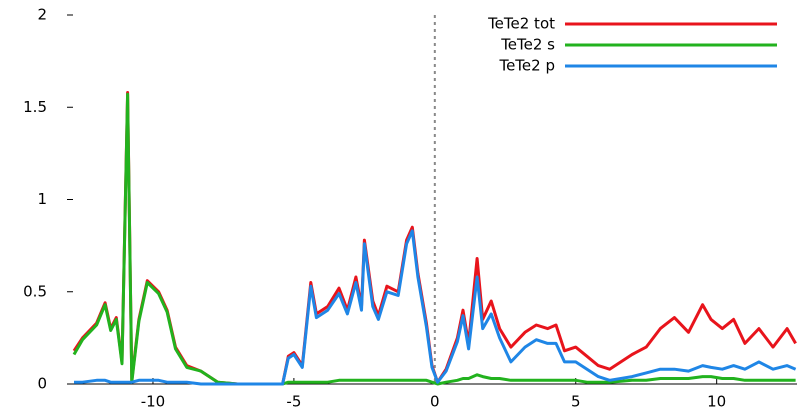  Describe the element at coordinates (435, 402) in the screenshot. I see `x-tick-label: 0` at that location.